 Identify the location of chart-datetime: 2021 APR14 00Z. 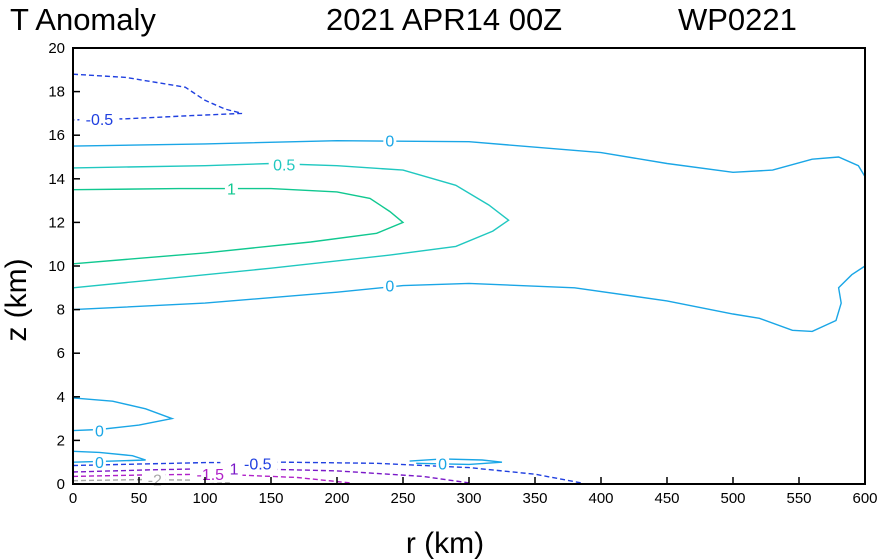
(444, 19).